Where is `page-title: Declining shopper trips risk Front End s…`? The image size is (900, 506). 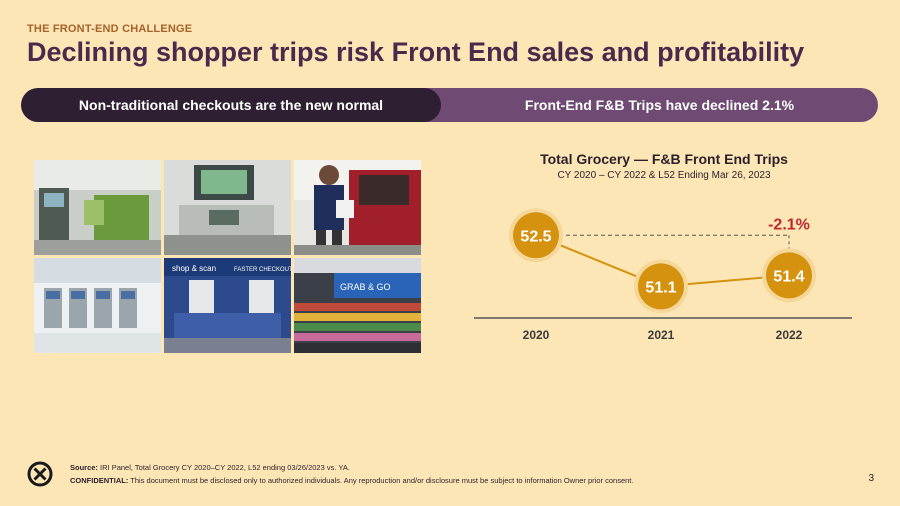 page-title: Declining shopper trips risk Front End s… is located at coordinates (416, 52).